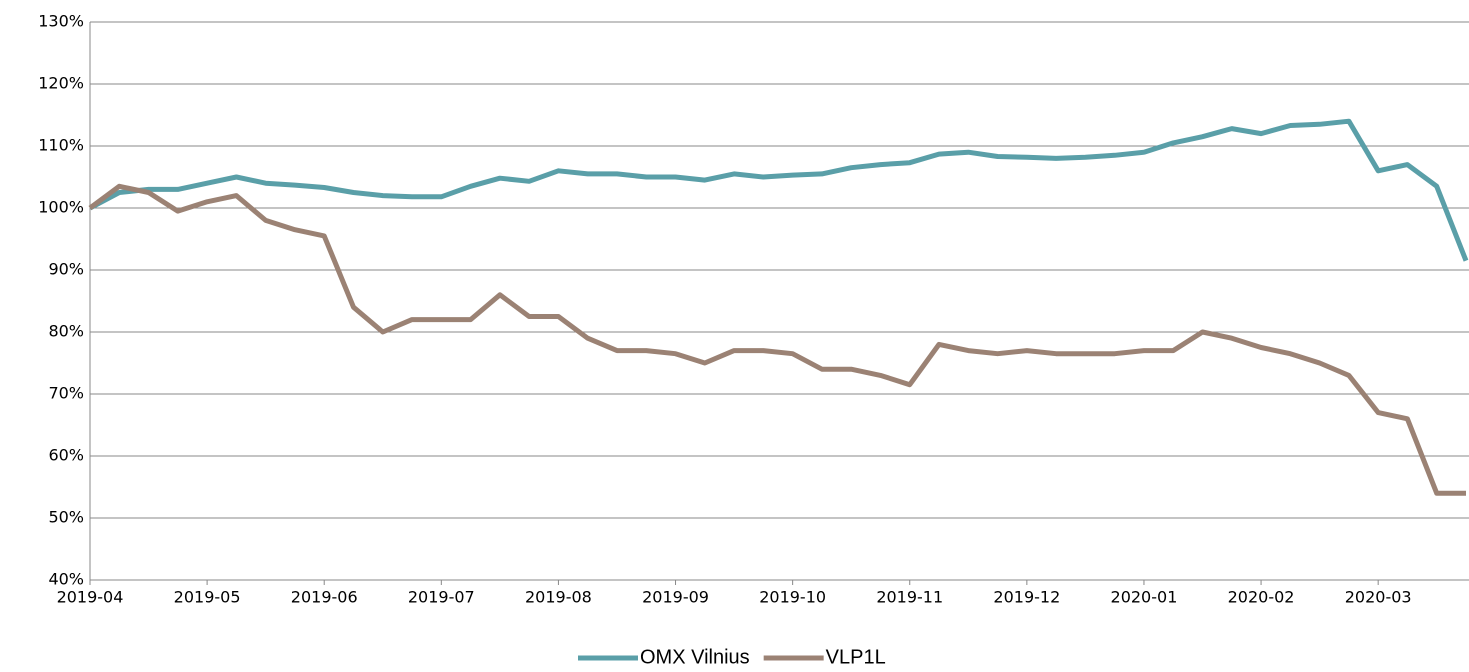 The image size is (1469, 672). I want to click on y-tick-label: 40%, so click(66, 579).